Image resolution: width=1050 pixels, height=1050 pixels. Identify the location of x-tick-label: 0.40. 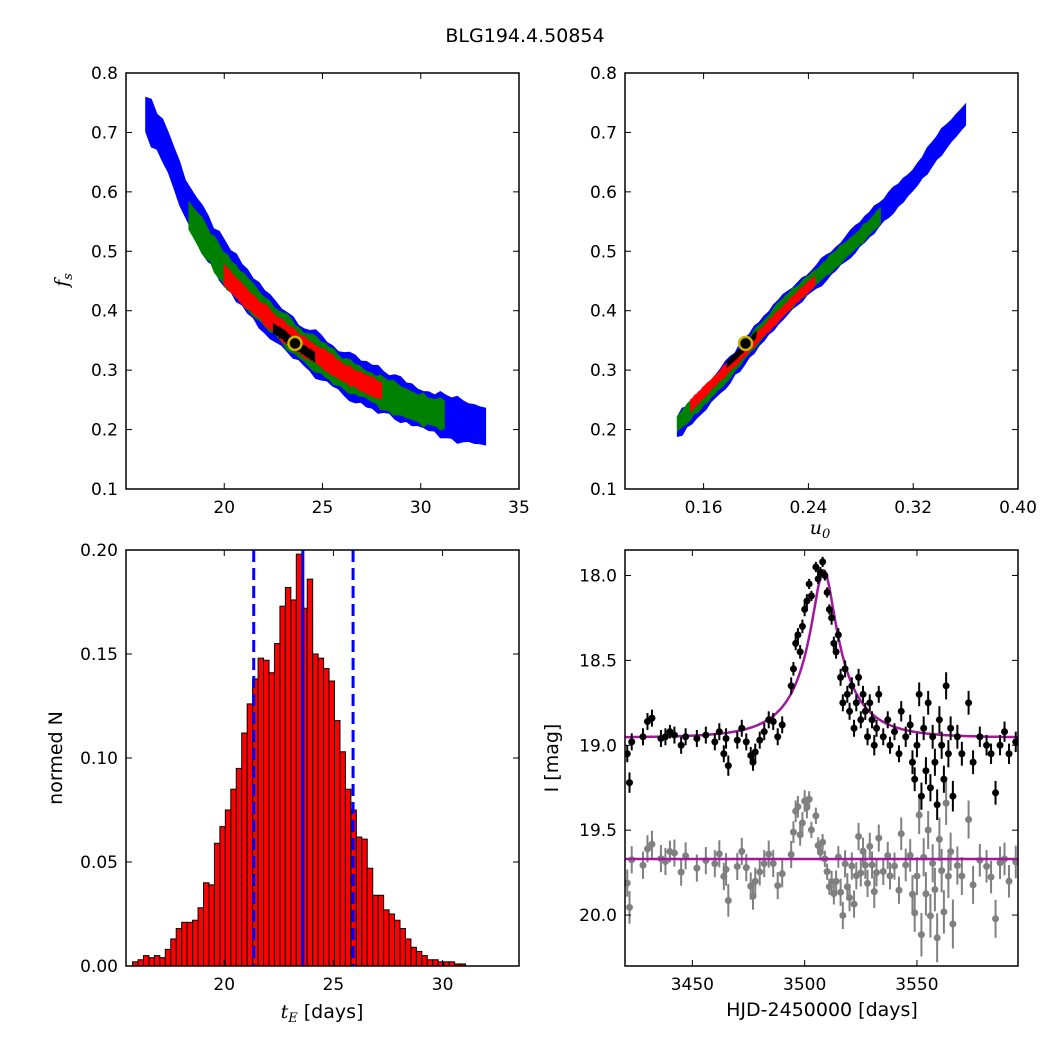
(1018, 508).